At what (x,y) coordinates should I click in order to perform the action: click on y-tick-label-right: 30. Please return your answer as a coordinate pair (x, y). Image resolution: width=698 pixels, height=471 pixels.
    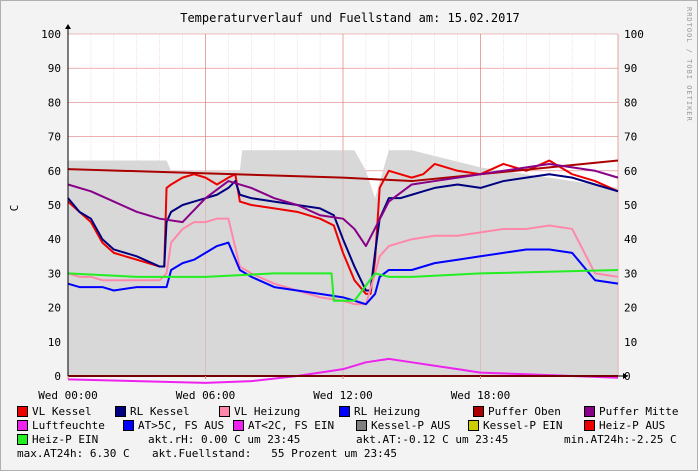
    Looking at the image, I should click on (630, 273).